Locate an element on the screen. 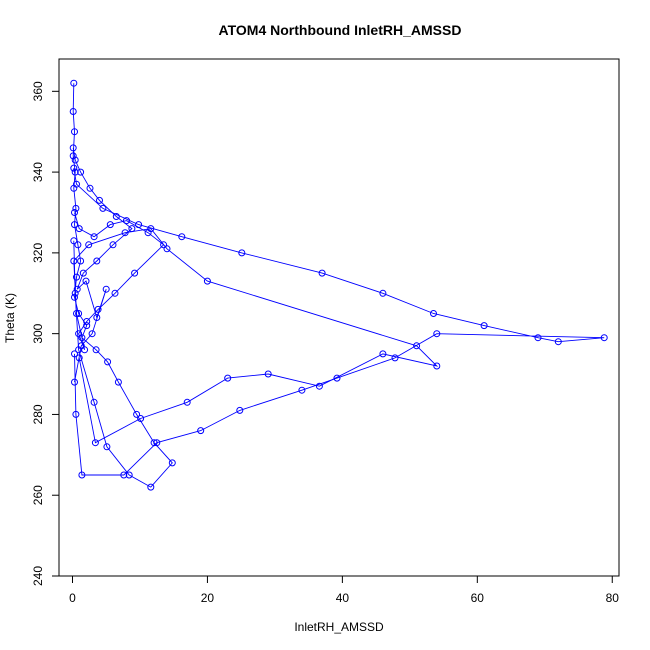 The width and height of the screenshot is (650, 650). y-axis: 240 260 280 300 320 340 360 is located at coordinates (45, 333).